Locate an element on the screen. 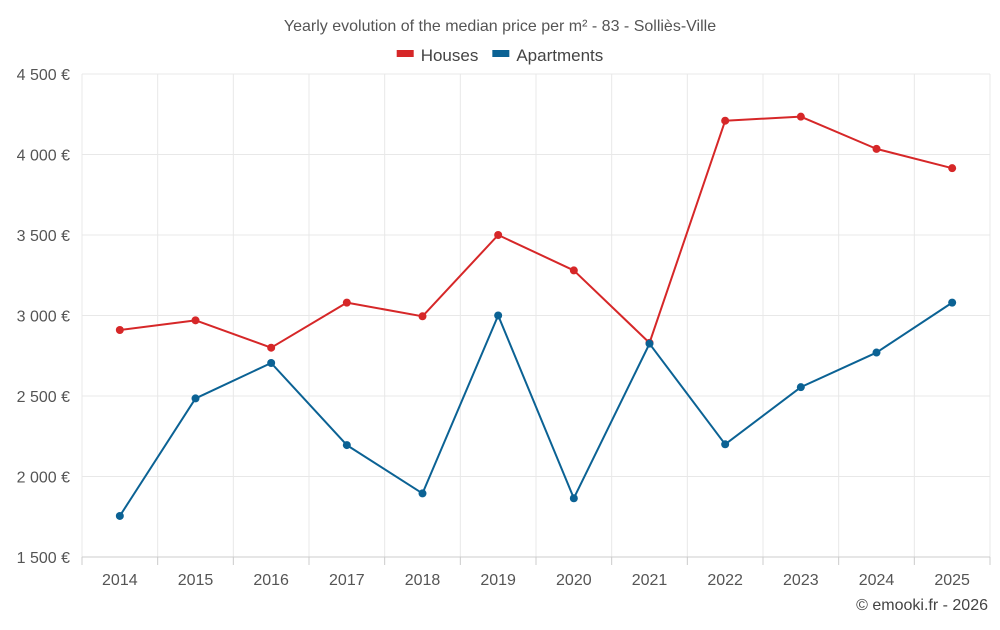 This screenshot has width=1000, height=630. x-tick-label: 2018 is located at coordinates (423, 580).